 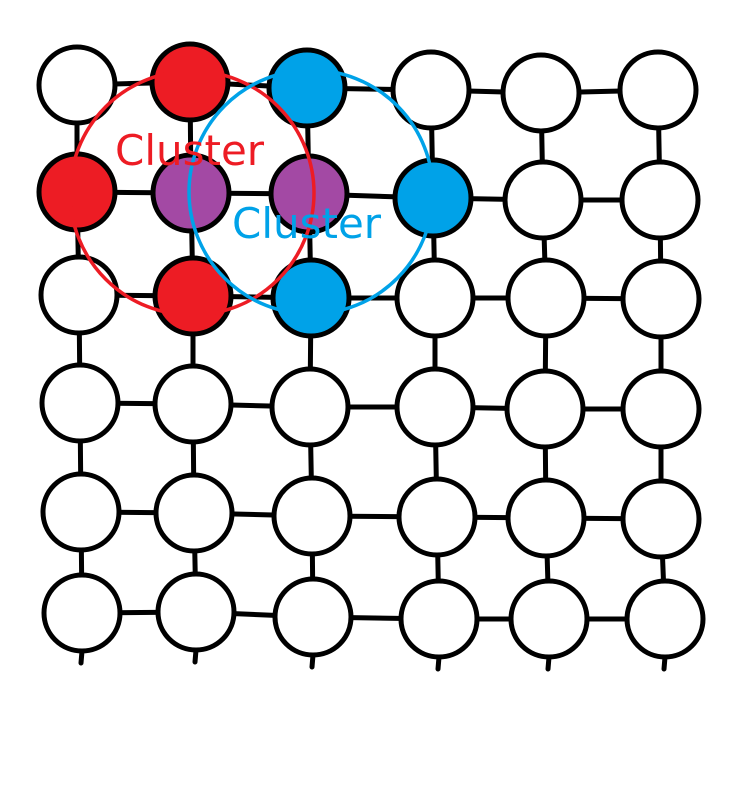 I want to click on red-cluster-label: Cluster, so click(x=190, y=150).